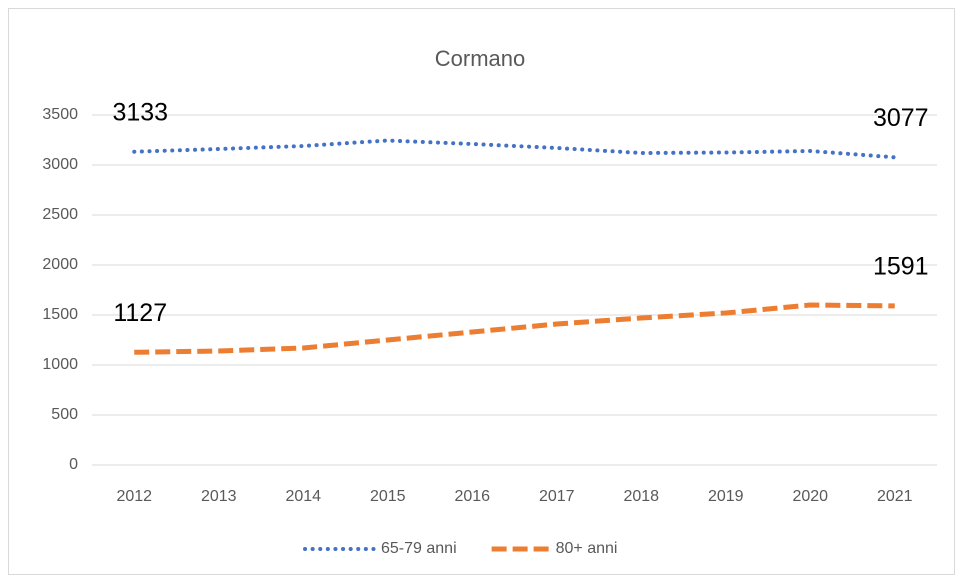 Image resolution: width=963 pixels, height=583 pixels. Describe the element at coordinates (726, 496) in the screenshot. I see `x-tick-label: 2019` at that location.